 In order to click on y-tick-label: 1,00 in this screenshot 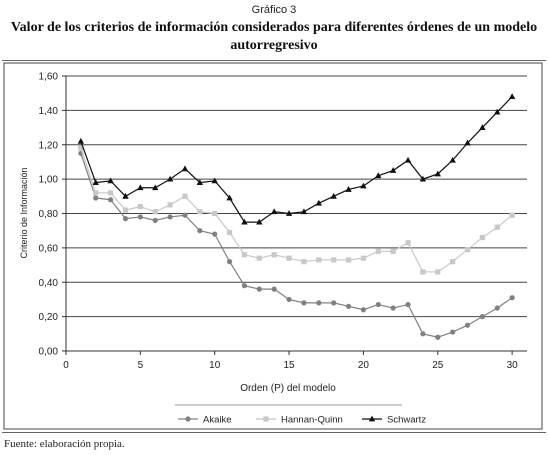, I will do `click(49, 180)`.